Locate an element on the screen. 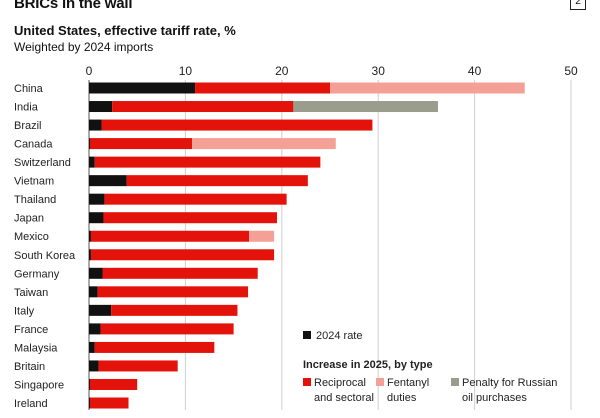  x-tick-label-20: 20 is located at coordinates (282, 71).